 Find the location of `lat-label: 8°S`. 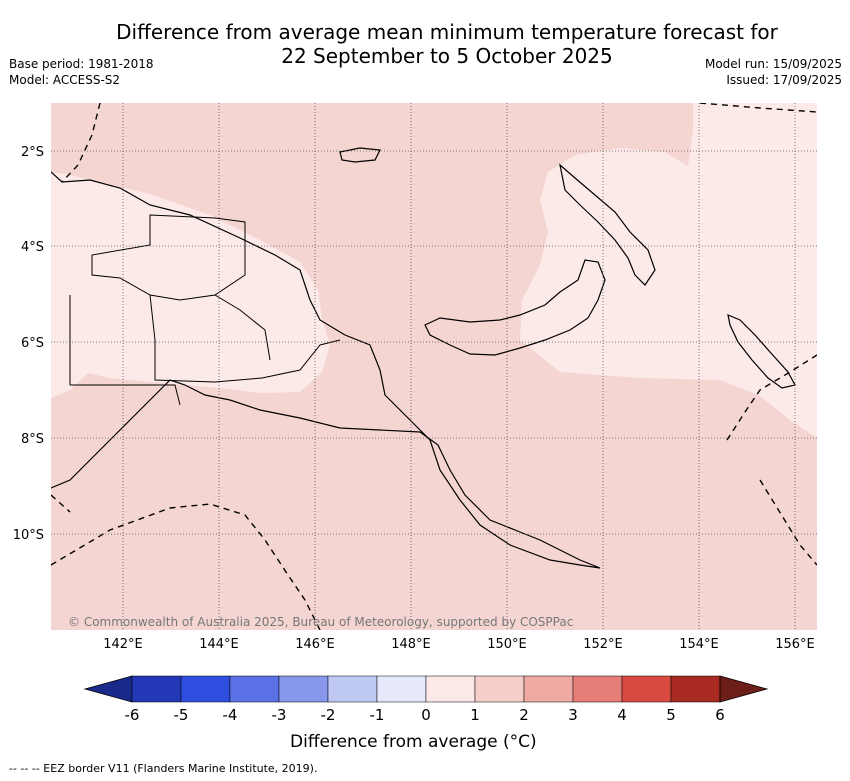

lat-label: 8°S is located at coordinates (32, 439).